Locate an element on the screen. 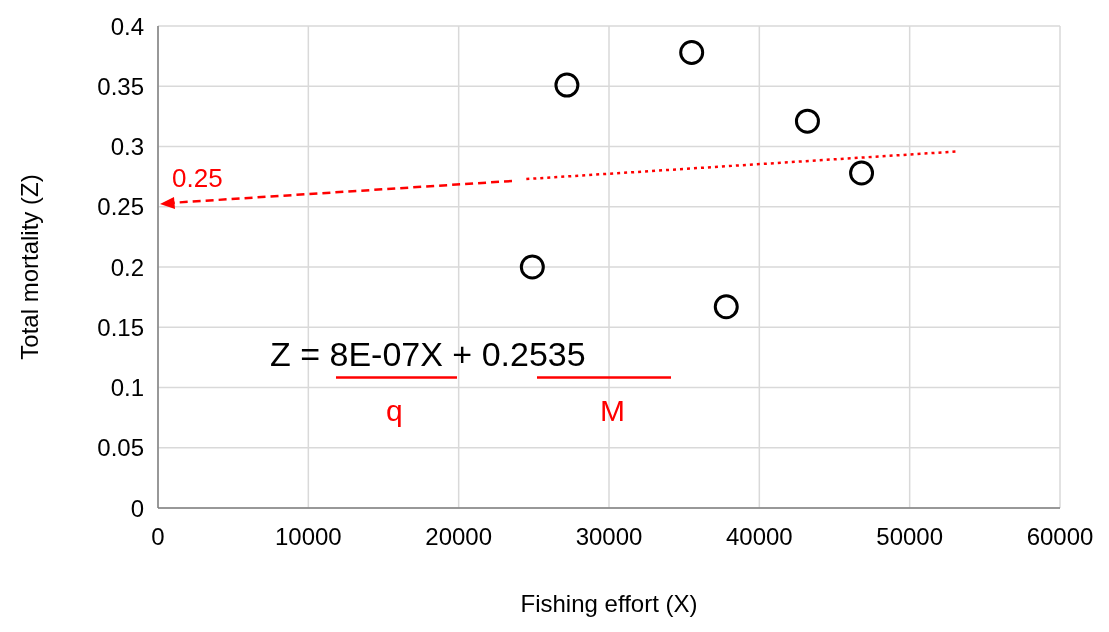 This screenshot has width=1109, height=632. x-tick-label: 40000 is located at coordinates (759, 537).